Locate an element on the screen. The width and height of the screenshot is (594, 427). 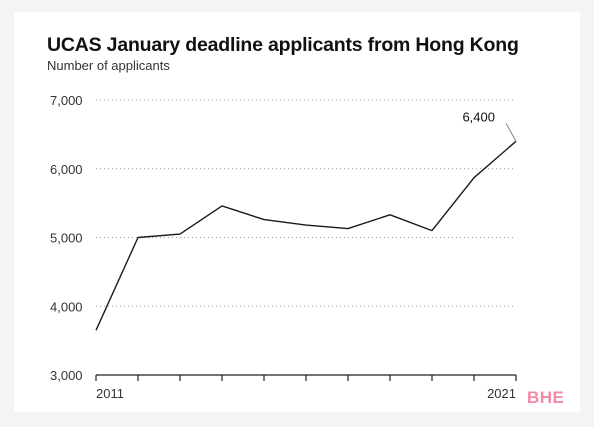
y-axis-labels: 3,000 4,000 5,000 6,000 7,000 is located at coordinates (66, 238).